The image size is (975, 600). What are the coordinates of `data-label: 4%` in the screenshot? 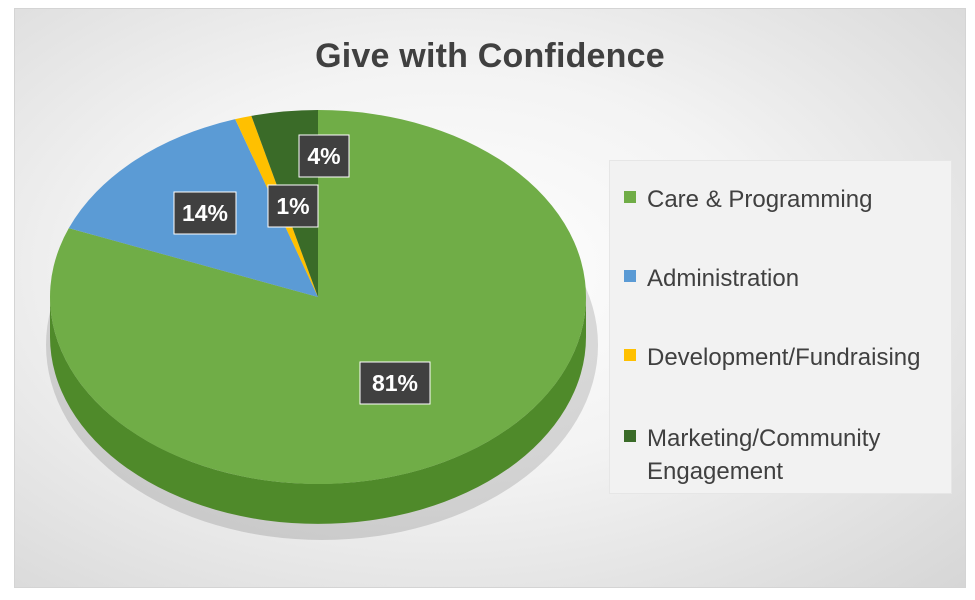 It's located at (323, 156).